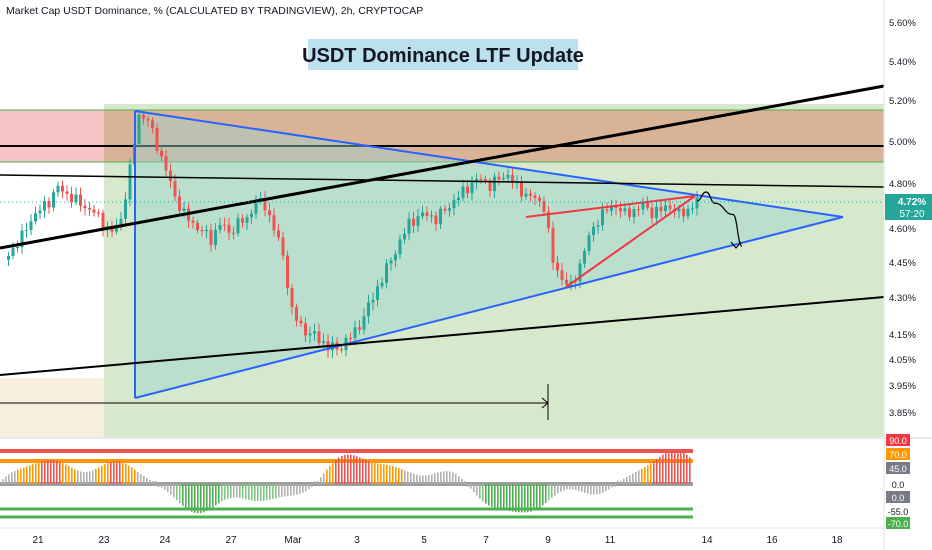 This screenshot has width=932, height=550. Describe the element at coordinates (898, 454) in the screenshot. I see `osc-axis-badge` at that location.